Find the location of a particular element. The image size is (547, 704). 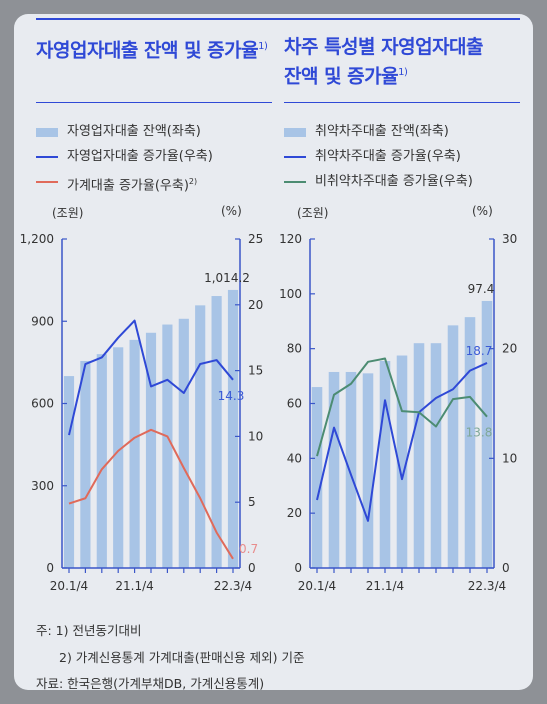

data-label: 1,014.2 is located at coordinates (227, 278).